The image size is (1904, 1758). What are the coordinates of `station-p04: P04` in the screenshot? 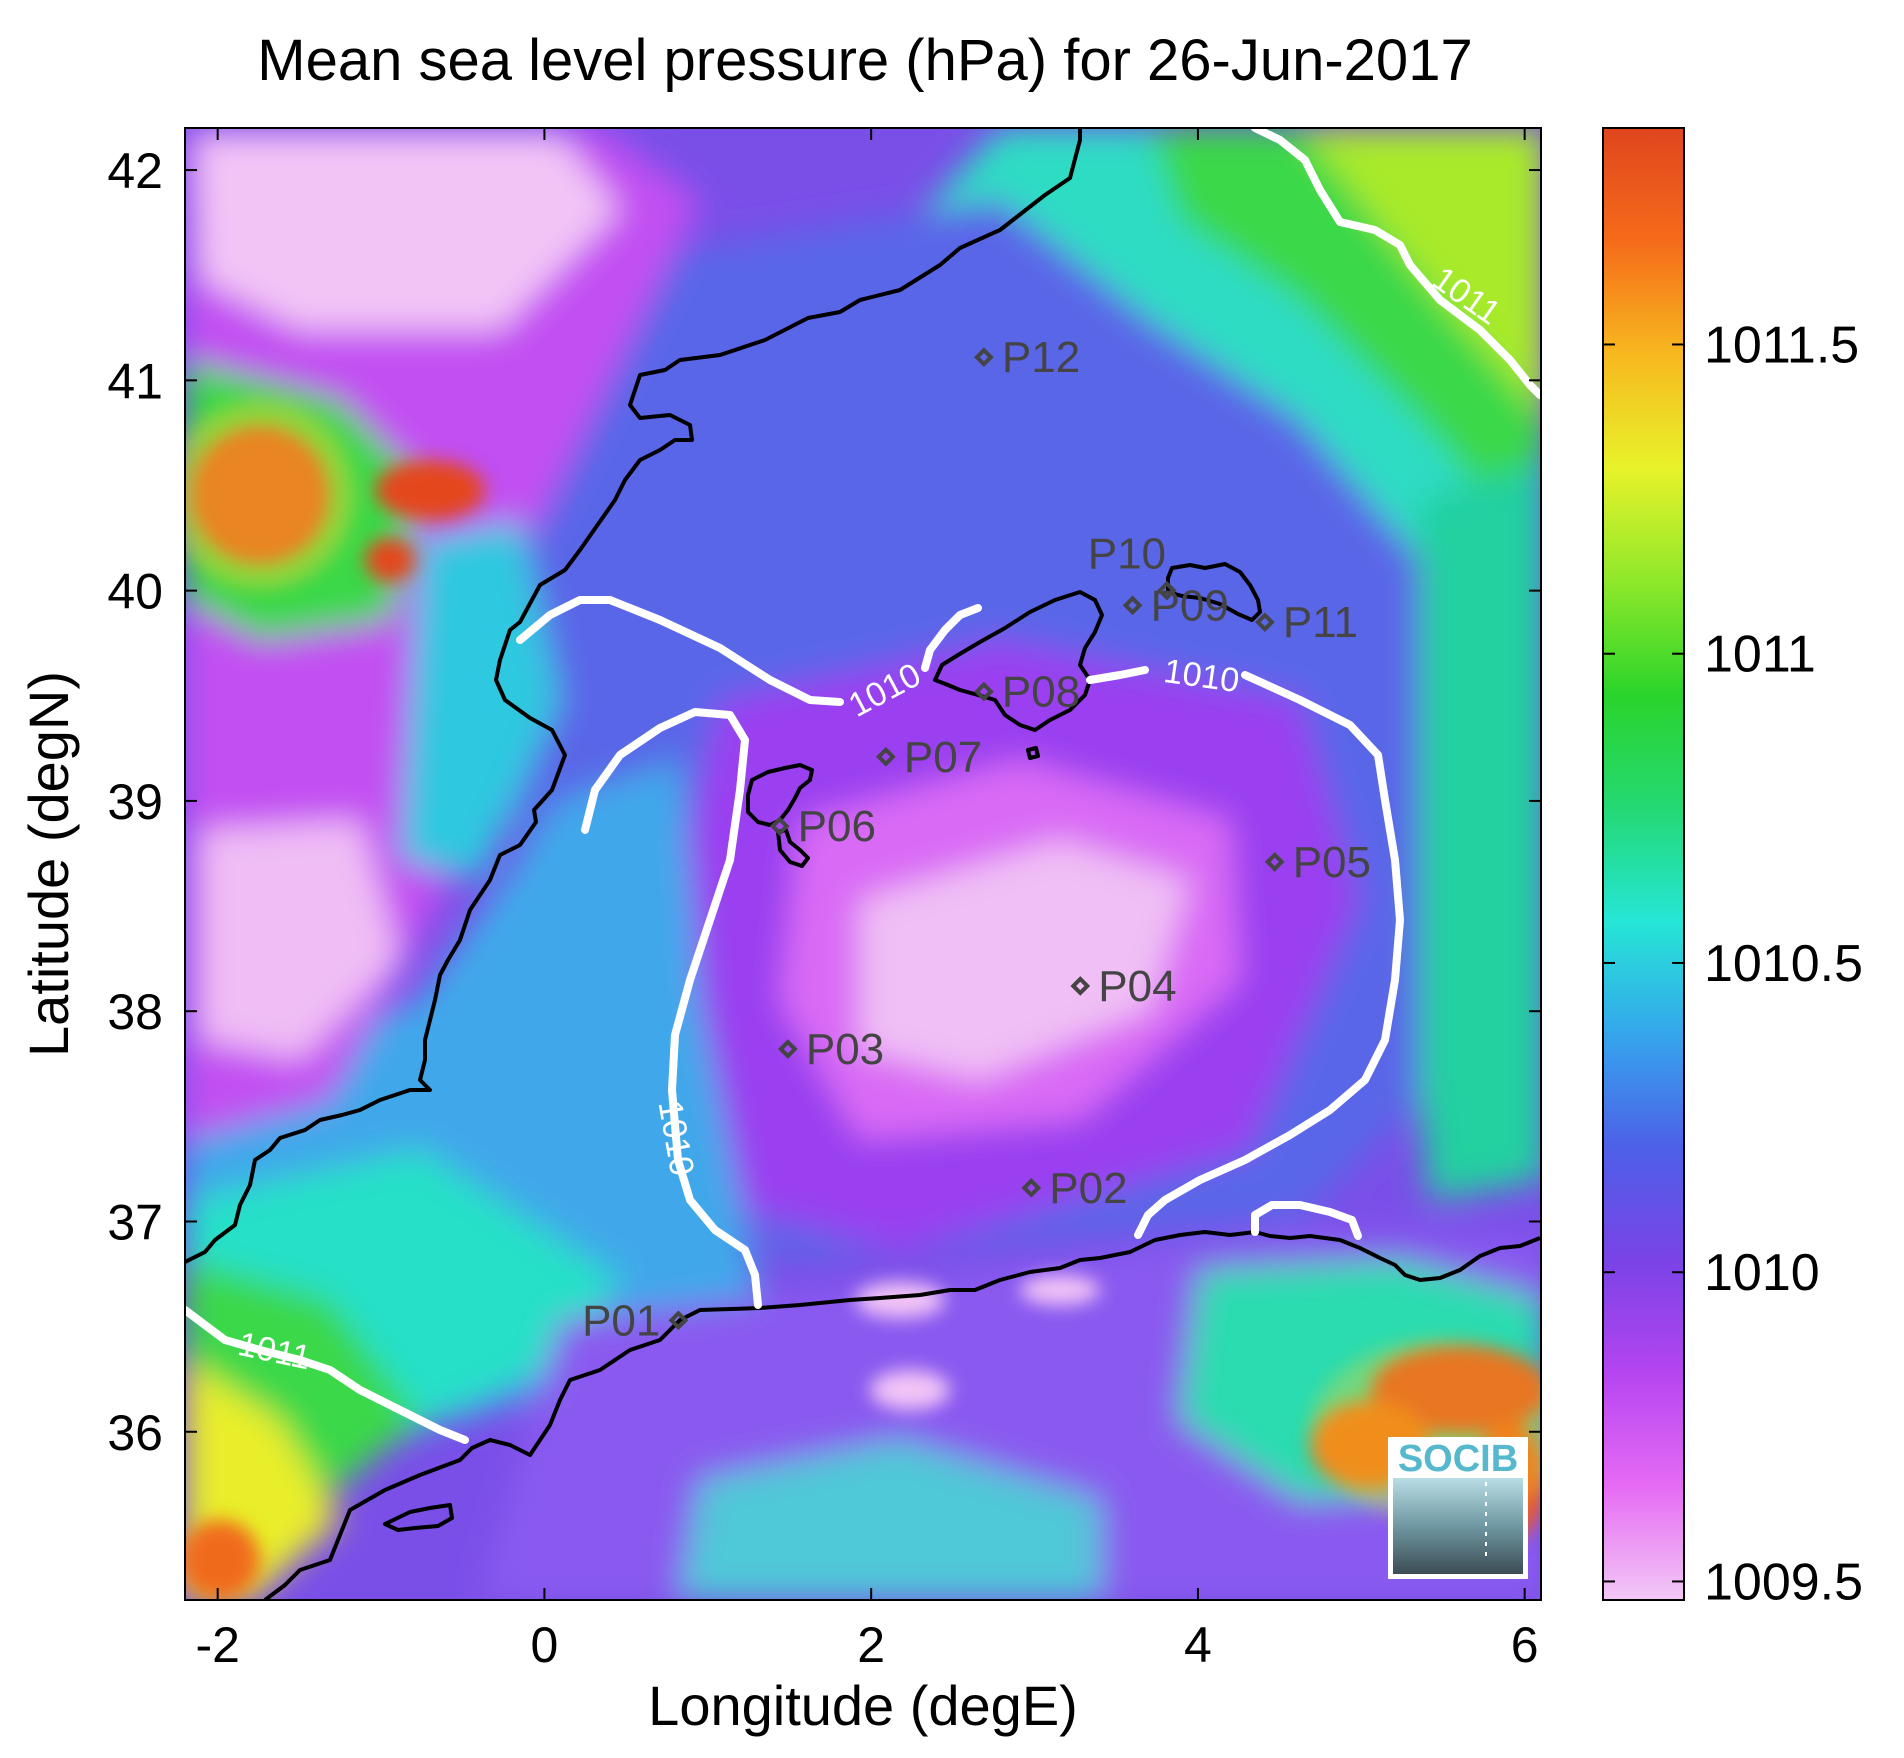 It's located at (1123, 986).